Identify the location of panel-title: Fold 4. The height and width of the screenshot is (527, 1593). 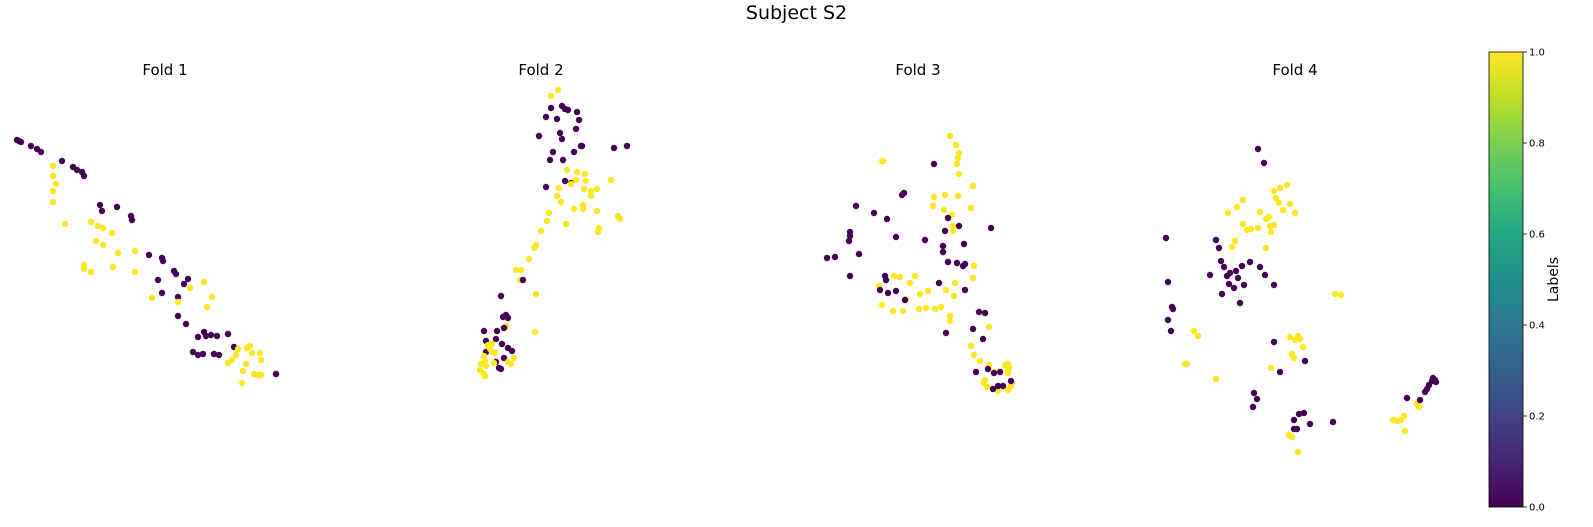
(1294, 70).